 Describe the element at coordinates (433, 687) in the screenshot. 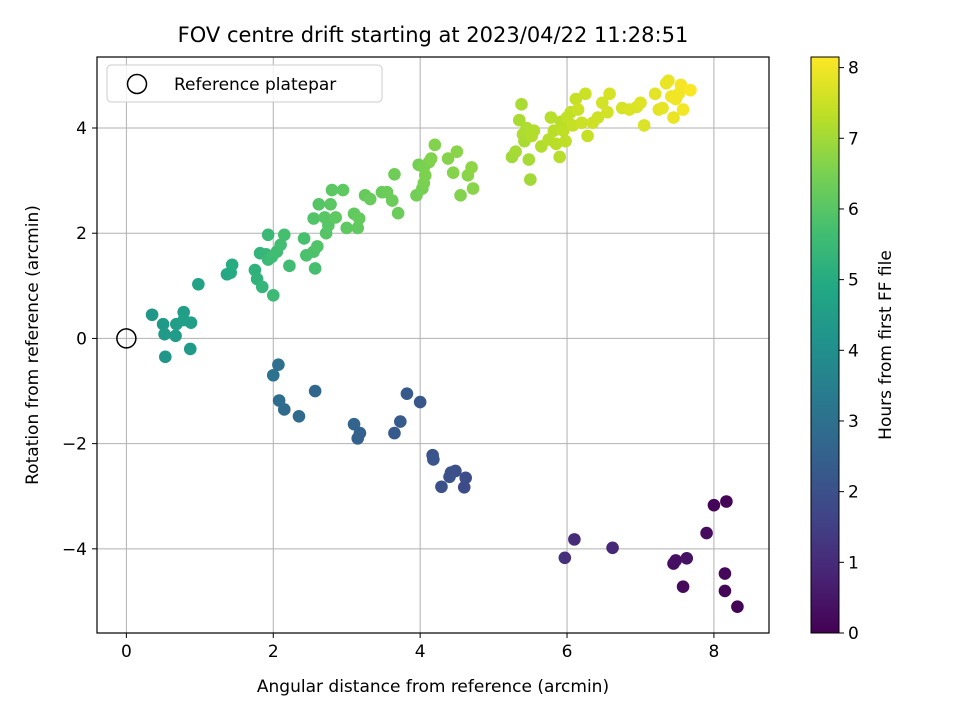

I see `x-axis-label: Angular distance from reference (arcmin)` at that location.